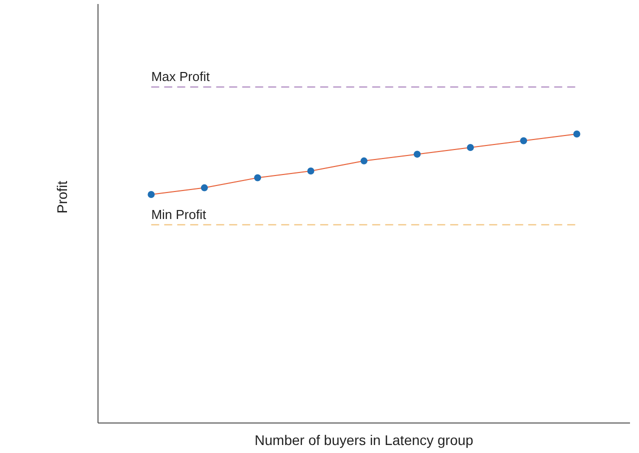 The height and width of the screenshot is (453, 639). I want to click on x-axis-title: Number of buyers in Latency group, so click(364, 440).